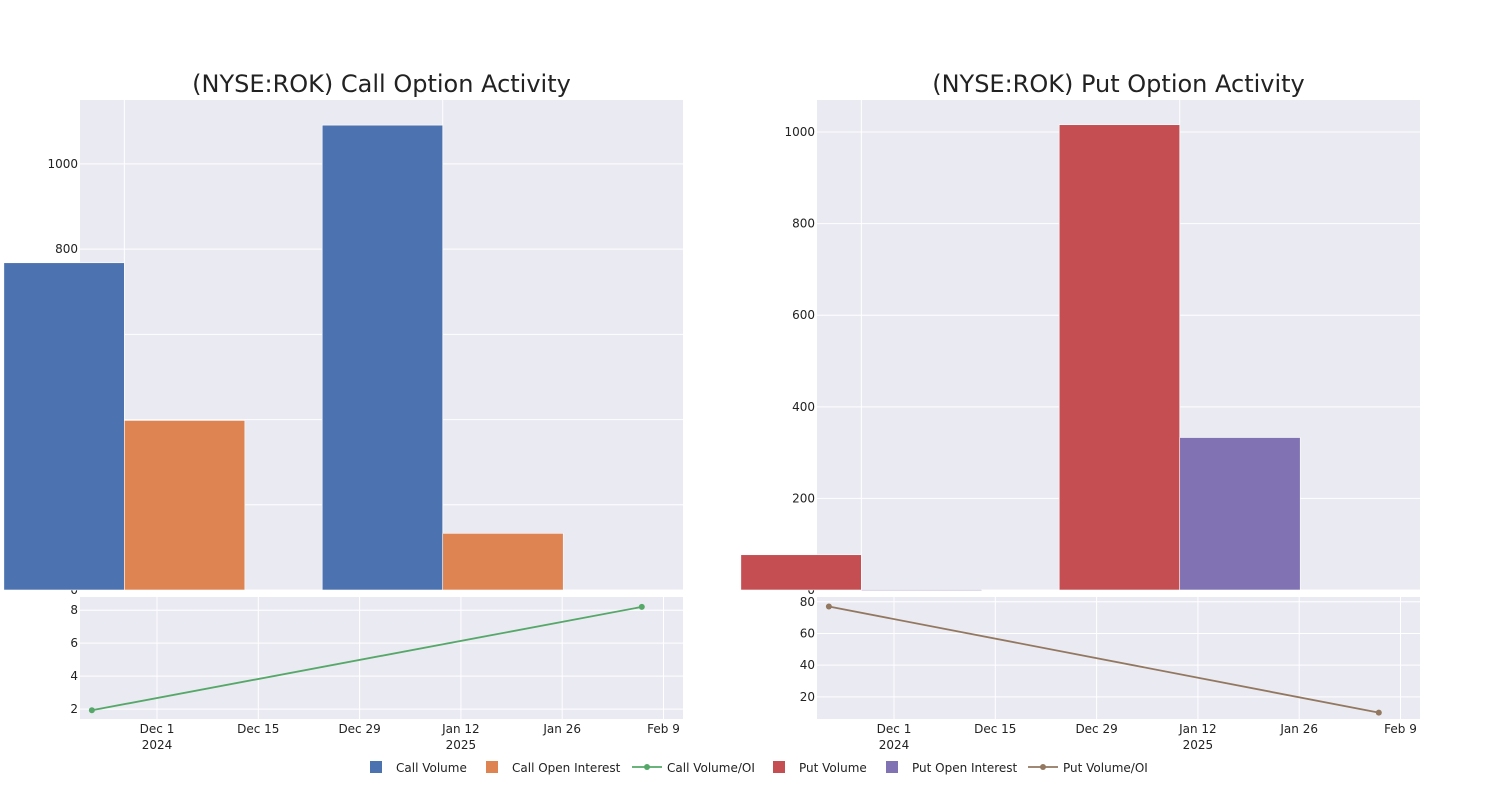 The height and width of the screenshot is (804, 1500). What do you see at coordinates (803, 407) in the screenshot?
I see `bar-y-tick-label: 400` at bounding box center [803, 407].